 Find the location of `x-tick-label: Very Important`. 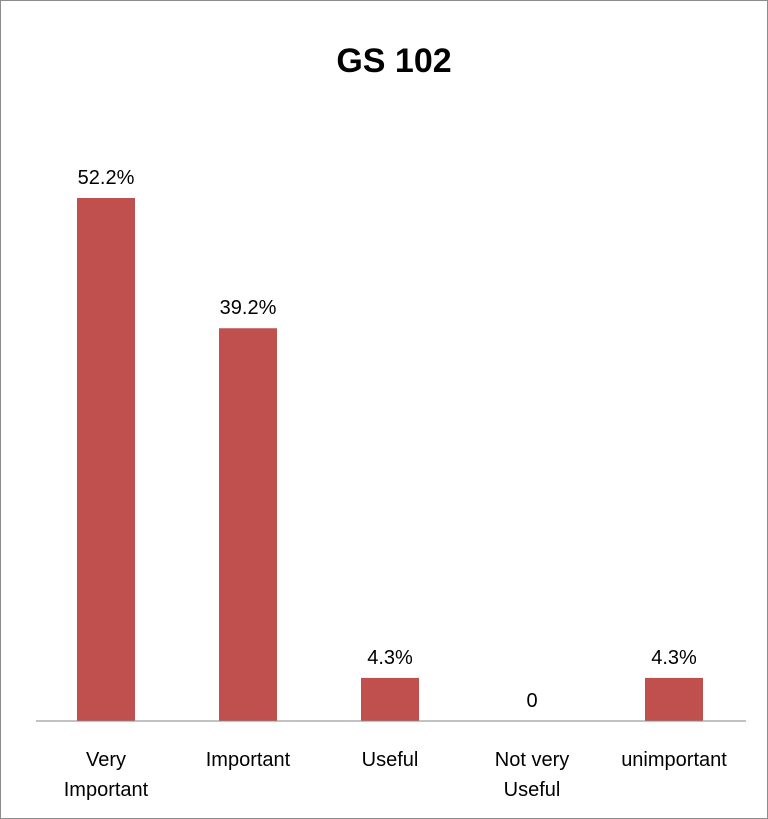

x-tick-label: Very Important is located at coordinates (106, 775).